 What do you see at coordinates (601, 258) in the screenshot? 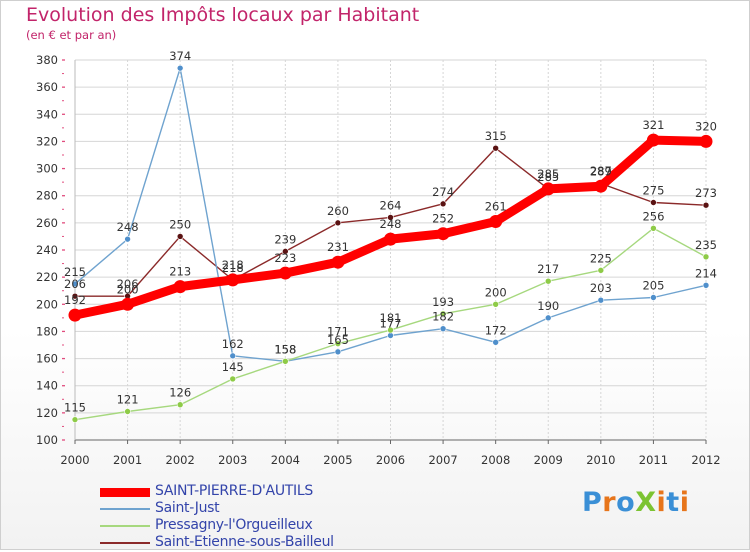
I see `data-label: 225` at bounding box center [601, 258].